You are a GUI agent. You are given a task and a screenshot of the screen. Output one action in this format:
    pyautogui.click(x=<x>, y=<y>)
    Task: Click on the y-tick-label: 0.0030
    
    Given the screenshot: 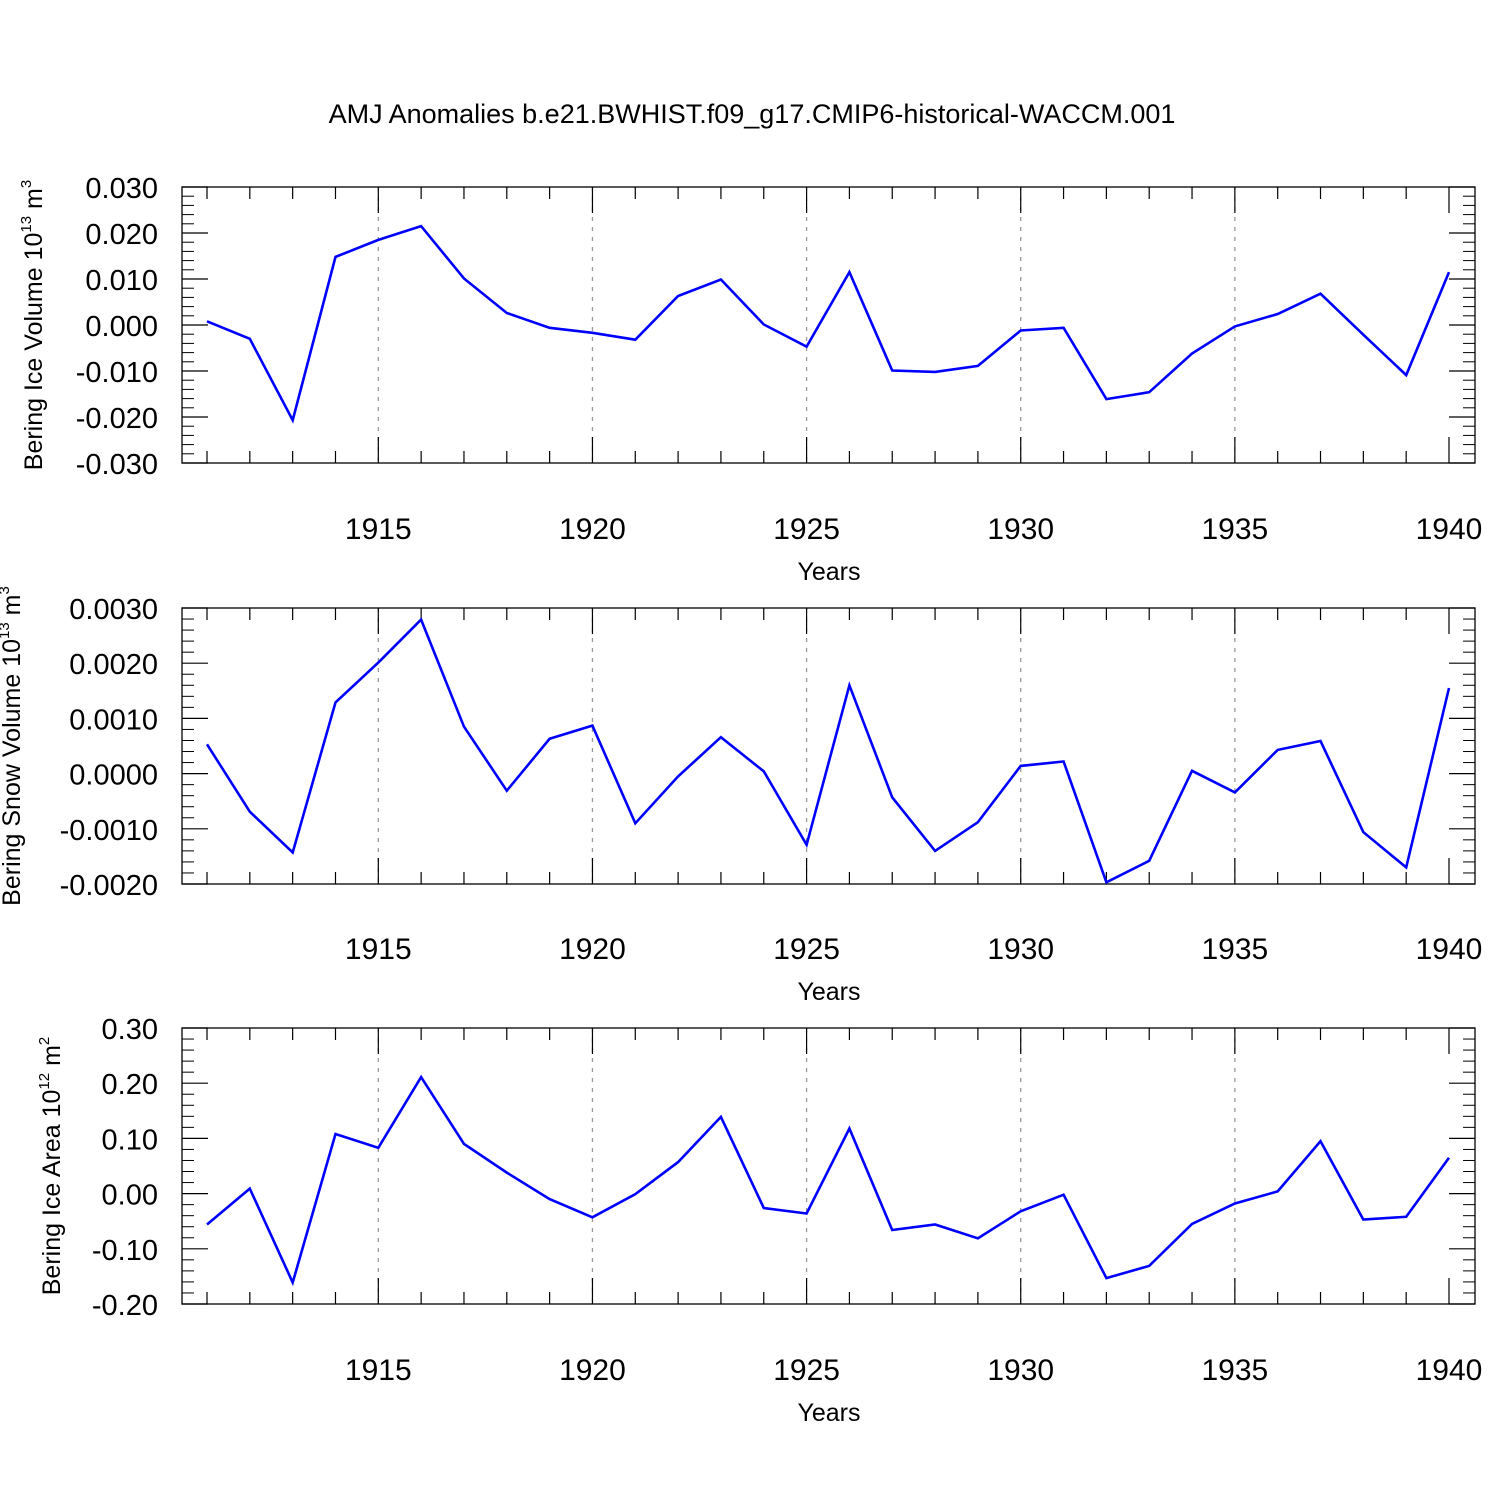 What is the action you would take?
    pyautogui.click(x=113, y=610)
    